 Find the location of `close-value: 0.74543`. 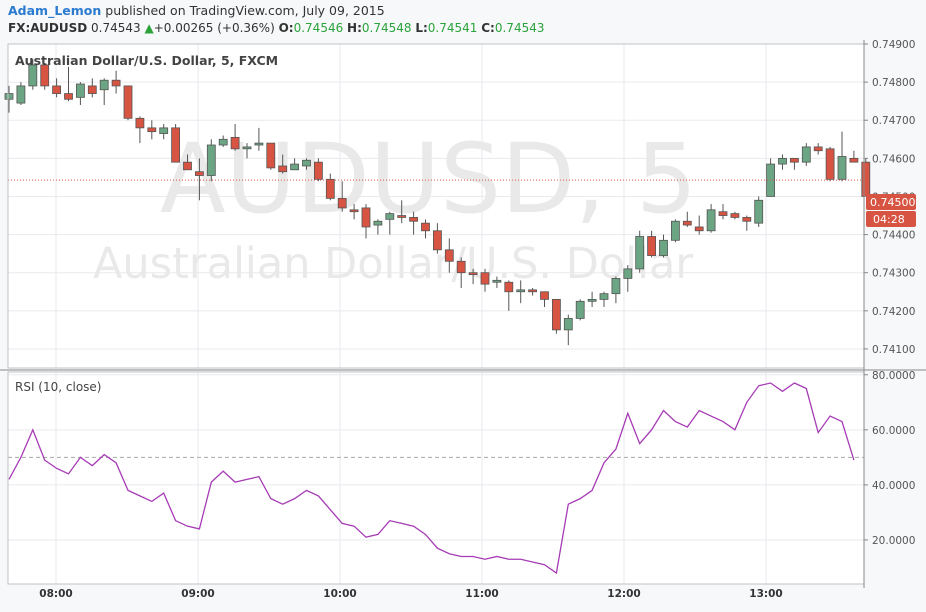

close-value: 0.74543 is located at coordinates (519, 28).